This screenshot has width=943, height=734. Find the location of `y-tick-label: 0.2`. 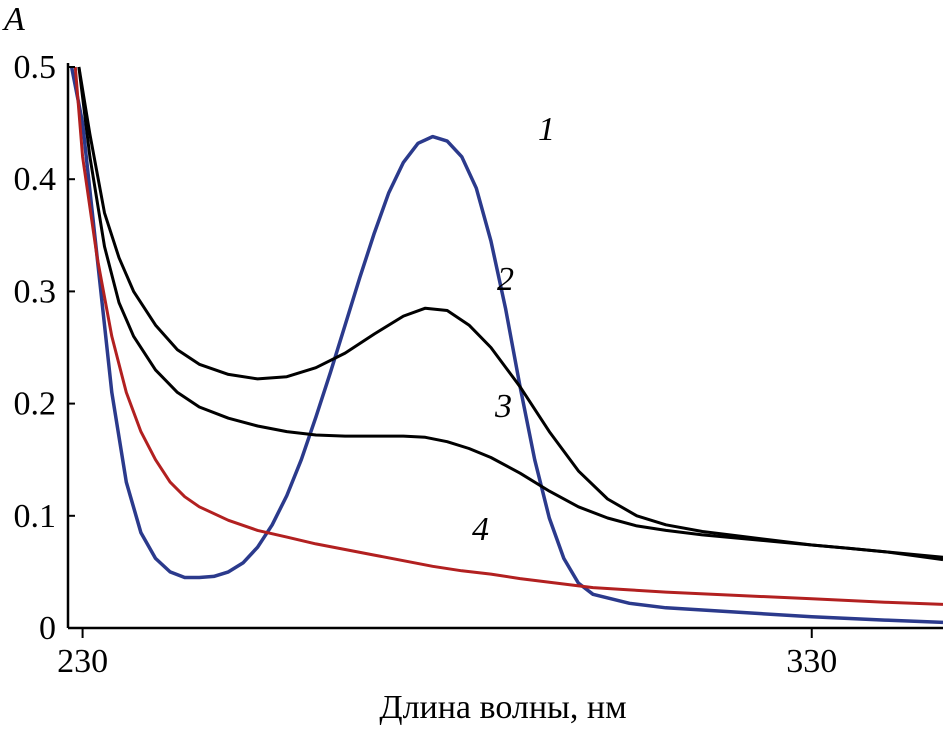

y-tick-label: 0.2 is located at coordinates (35, 404).